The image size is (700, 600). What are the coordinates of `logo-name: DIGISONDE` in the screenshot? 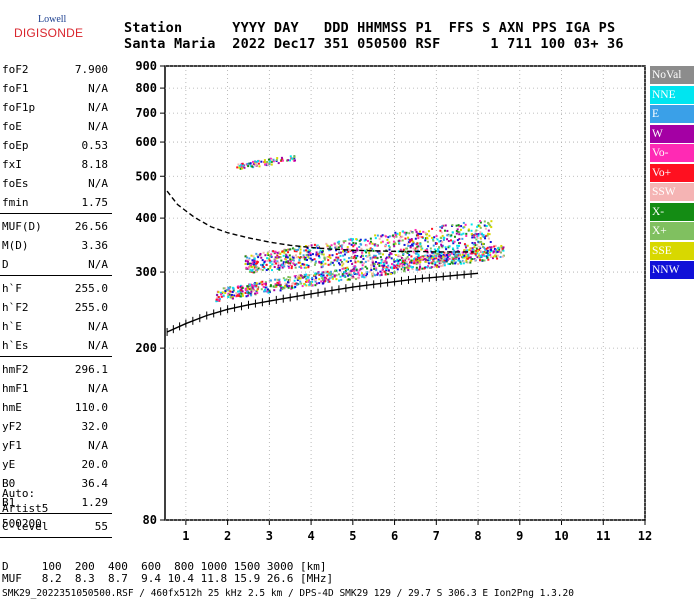 It's located at (49, 33).